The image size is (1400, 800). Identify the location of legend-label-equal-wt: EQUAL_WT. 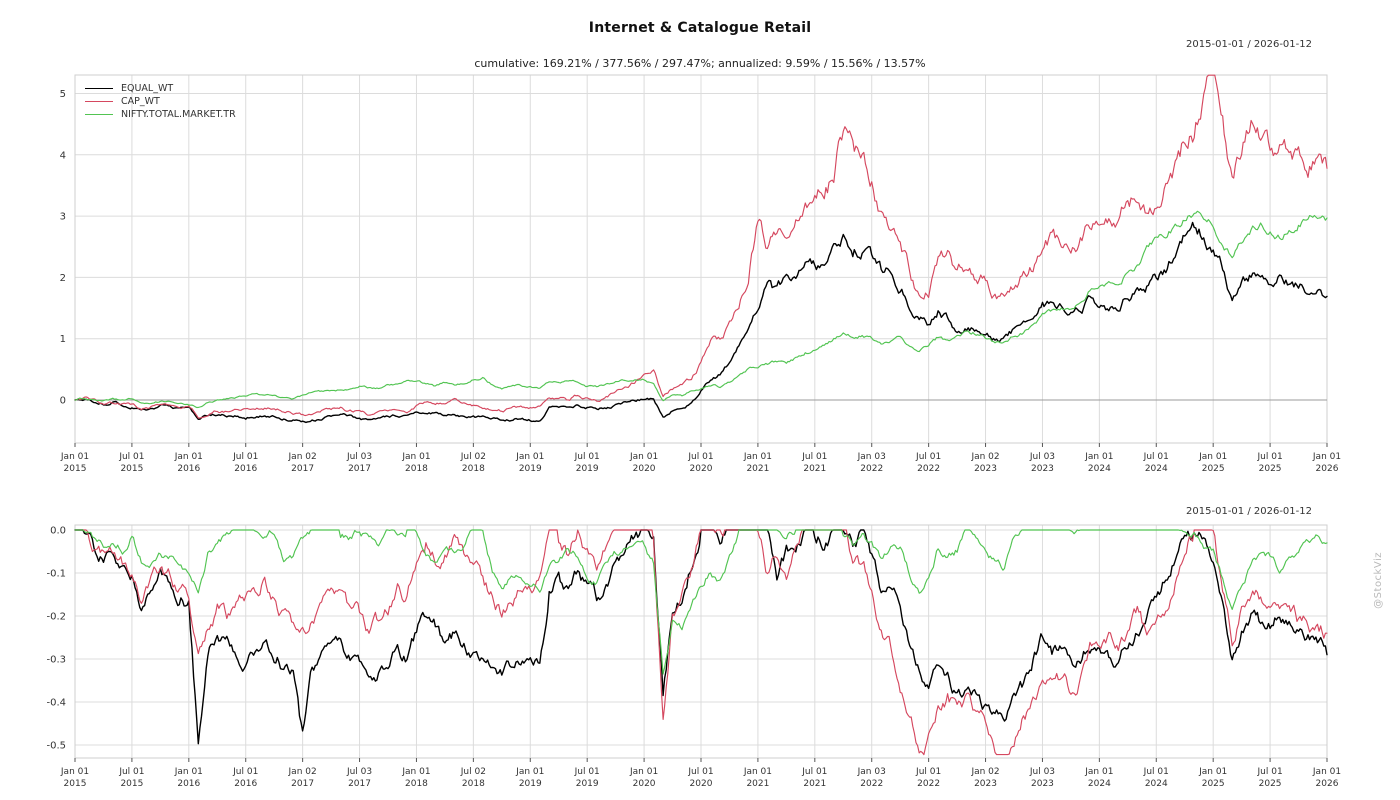
(147, 88).